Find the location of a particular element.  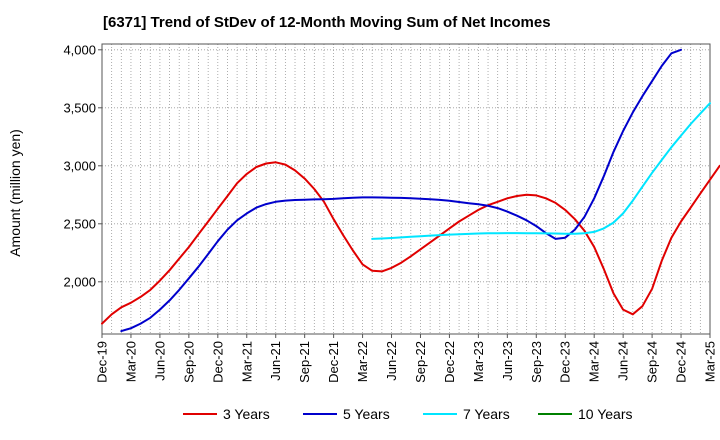

x-tick-label: Jun-23 is located at coordinates (507, 361).